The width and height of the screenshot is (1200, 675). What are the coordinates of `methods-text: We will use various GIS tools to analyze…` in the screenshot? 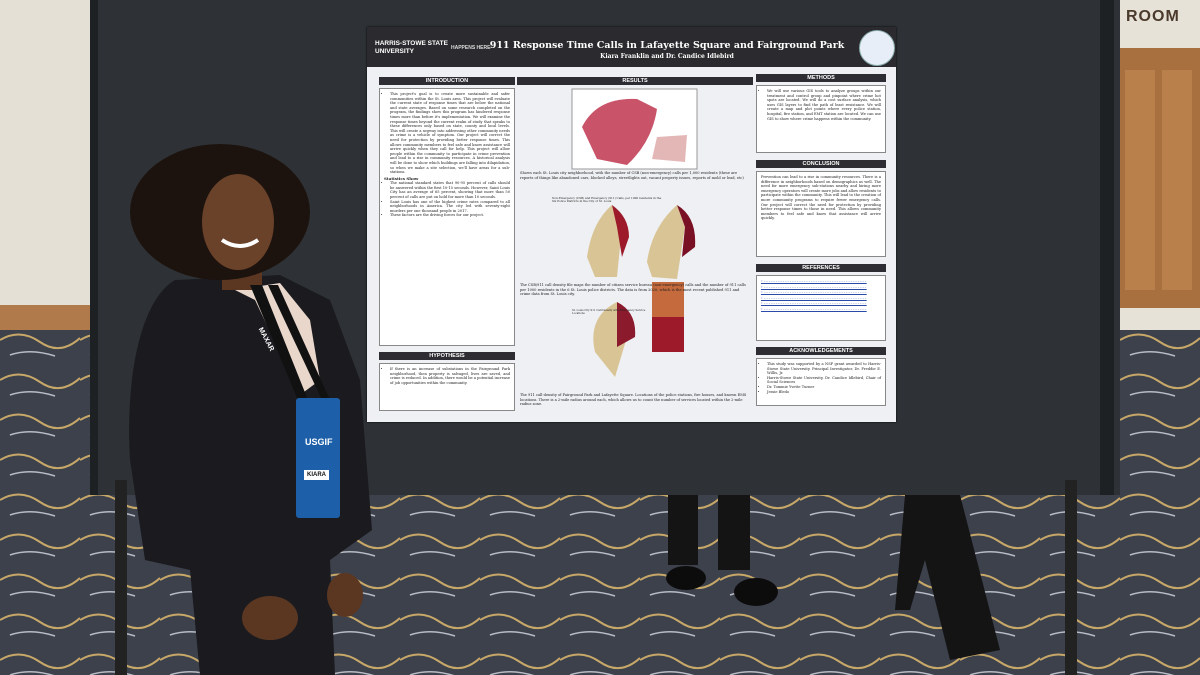 It's located at (824, 105).